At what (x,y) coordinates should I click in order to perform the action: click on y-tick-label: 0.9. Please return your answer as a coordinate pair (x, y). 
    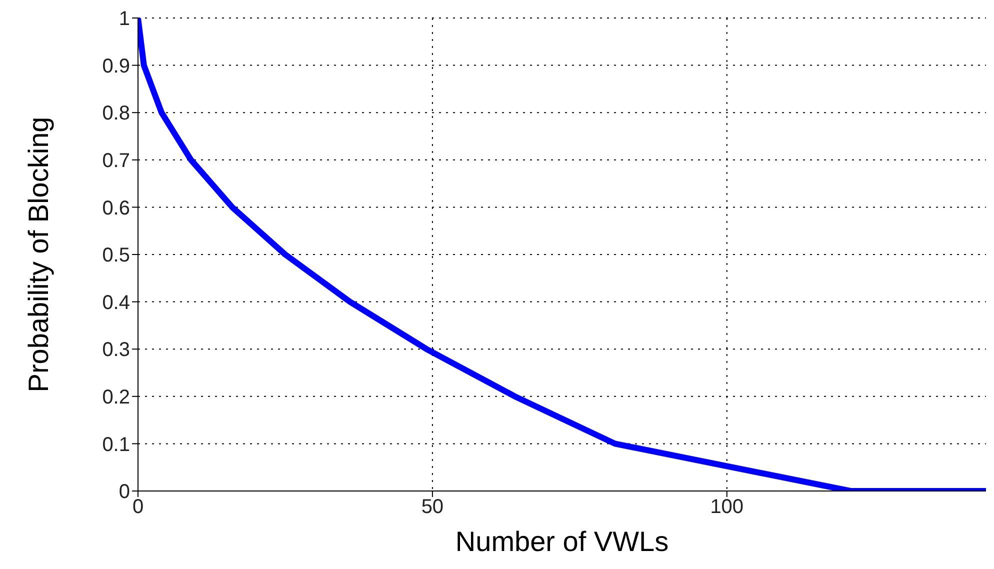
    Looking at the image, I should click on (116, 66).